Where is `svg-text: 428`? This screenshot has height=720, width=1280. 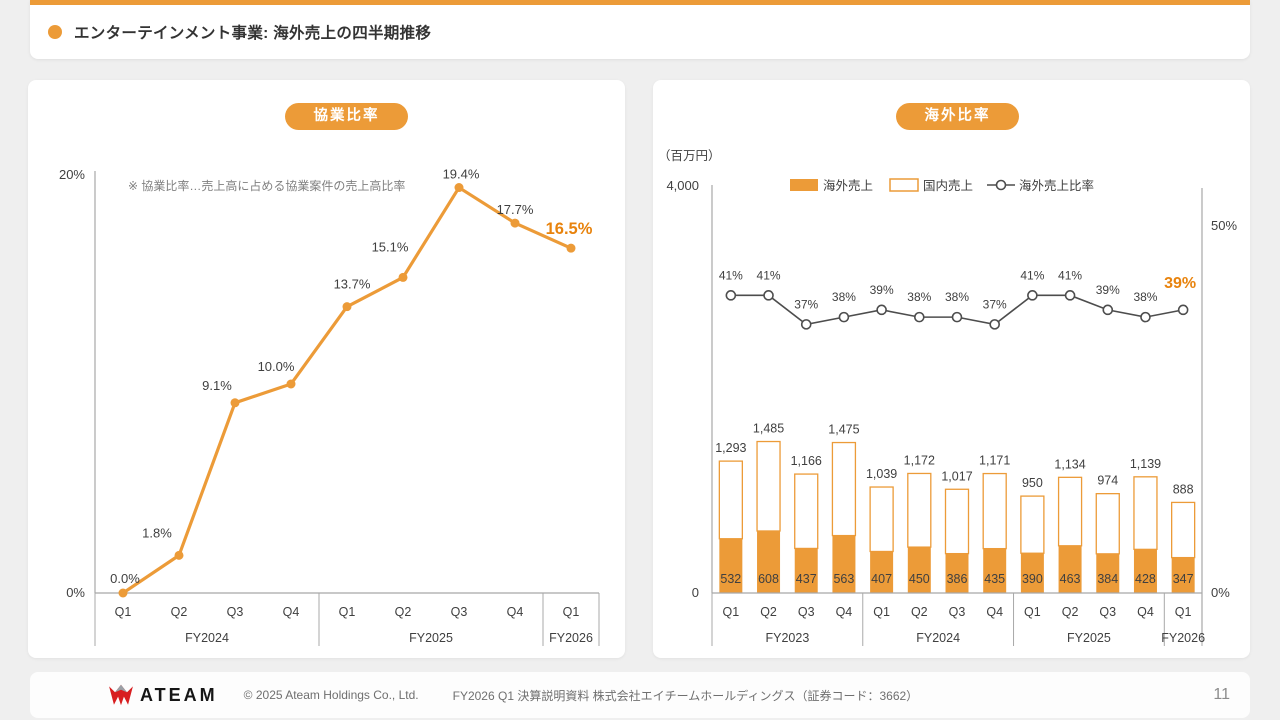
svg-text: 428 is located at coordinates (1145, 579).